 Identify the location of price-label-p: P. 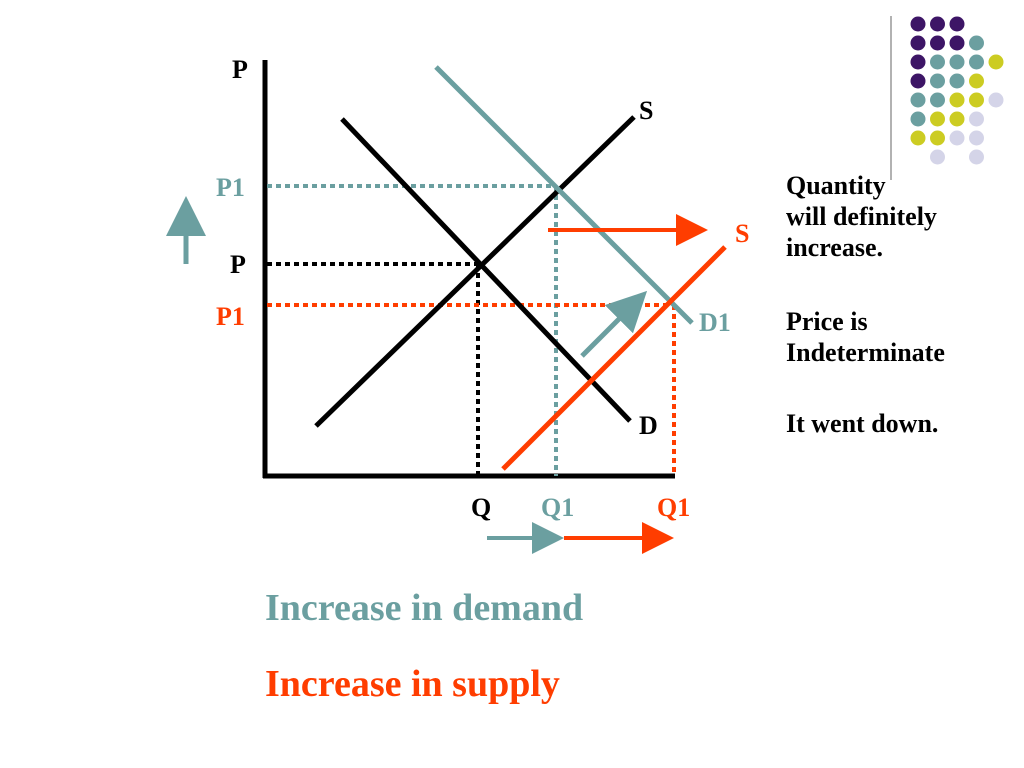
(238, 264).